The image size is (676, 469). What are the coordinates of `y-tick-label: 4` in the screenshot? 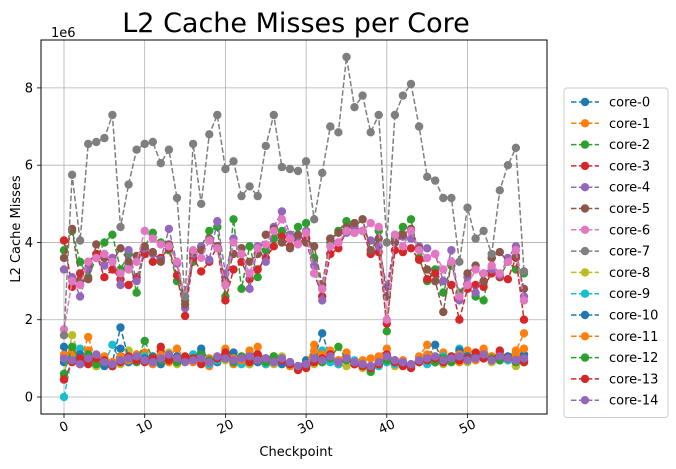 It's located at (29, 243).